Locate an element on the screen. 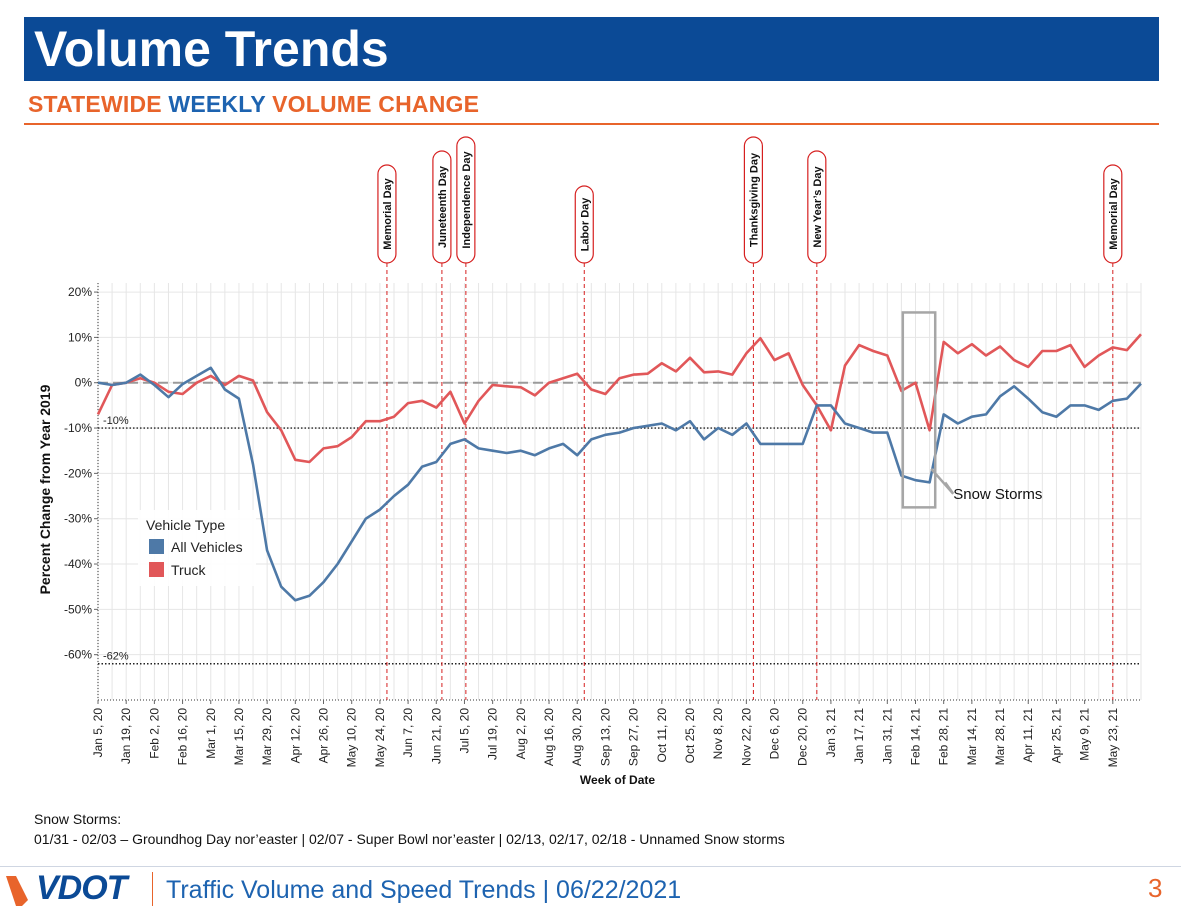  holiday-label: Thanksgiving Day is located at coordinates (754, 199).